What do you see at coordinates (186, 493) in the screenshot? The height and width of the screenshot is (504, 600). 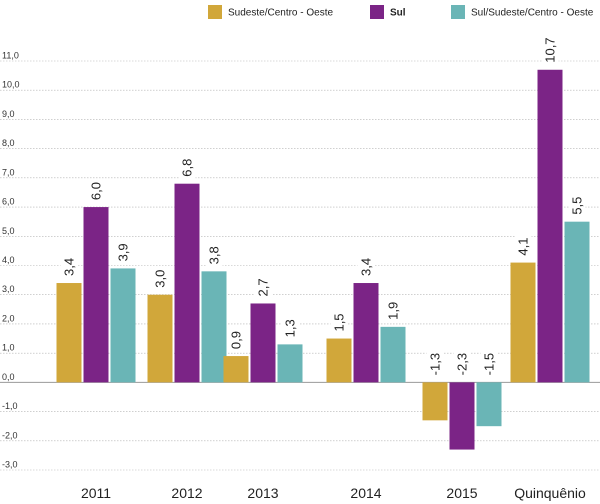 I see `x-category-label: 2012` at bounding box center [186, 493].